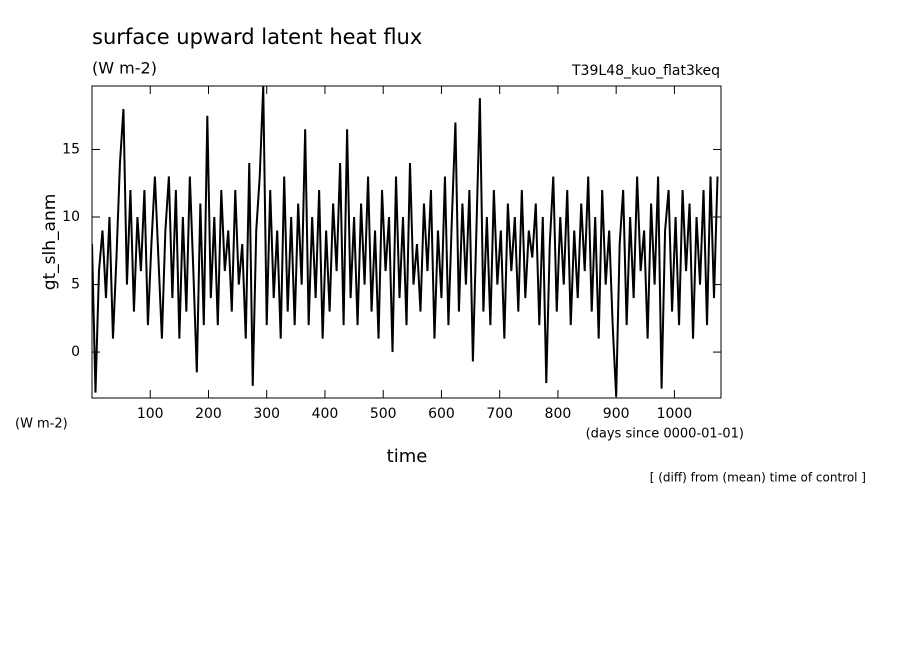 Image resolution: width=904 pixels, height=658 pixels. Describe the element at coordinates (71, 149) in the screenshot. I see `y-tick-label: 15` at that location.